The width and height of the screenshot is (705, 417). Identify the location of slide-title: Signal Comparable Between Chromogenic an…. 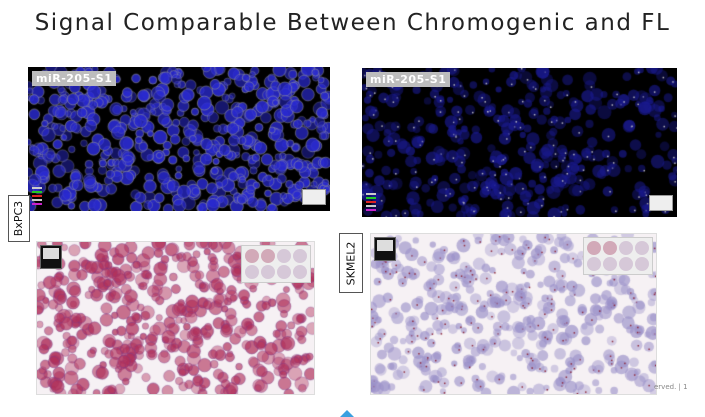
(352, 23).